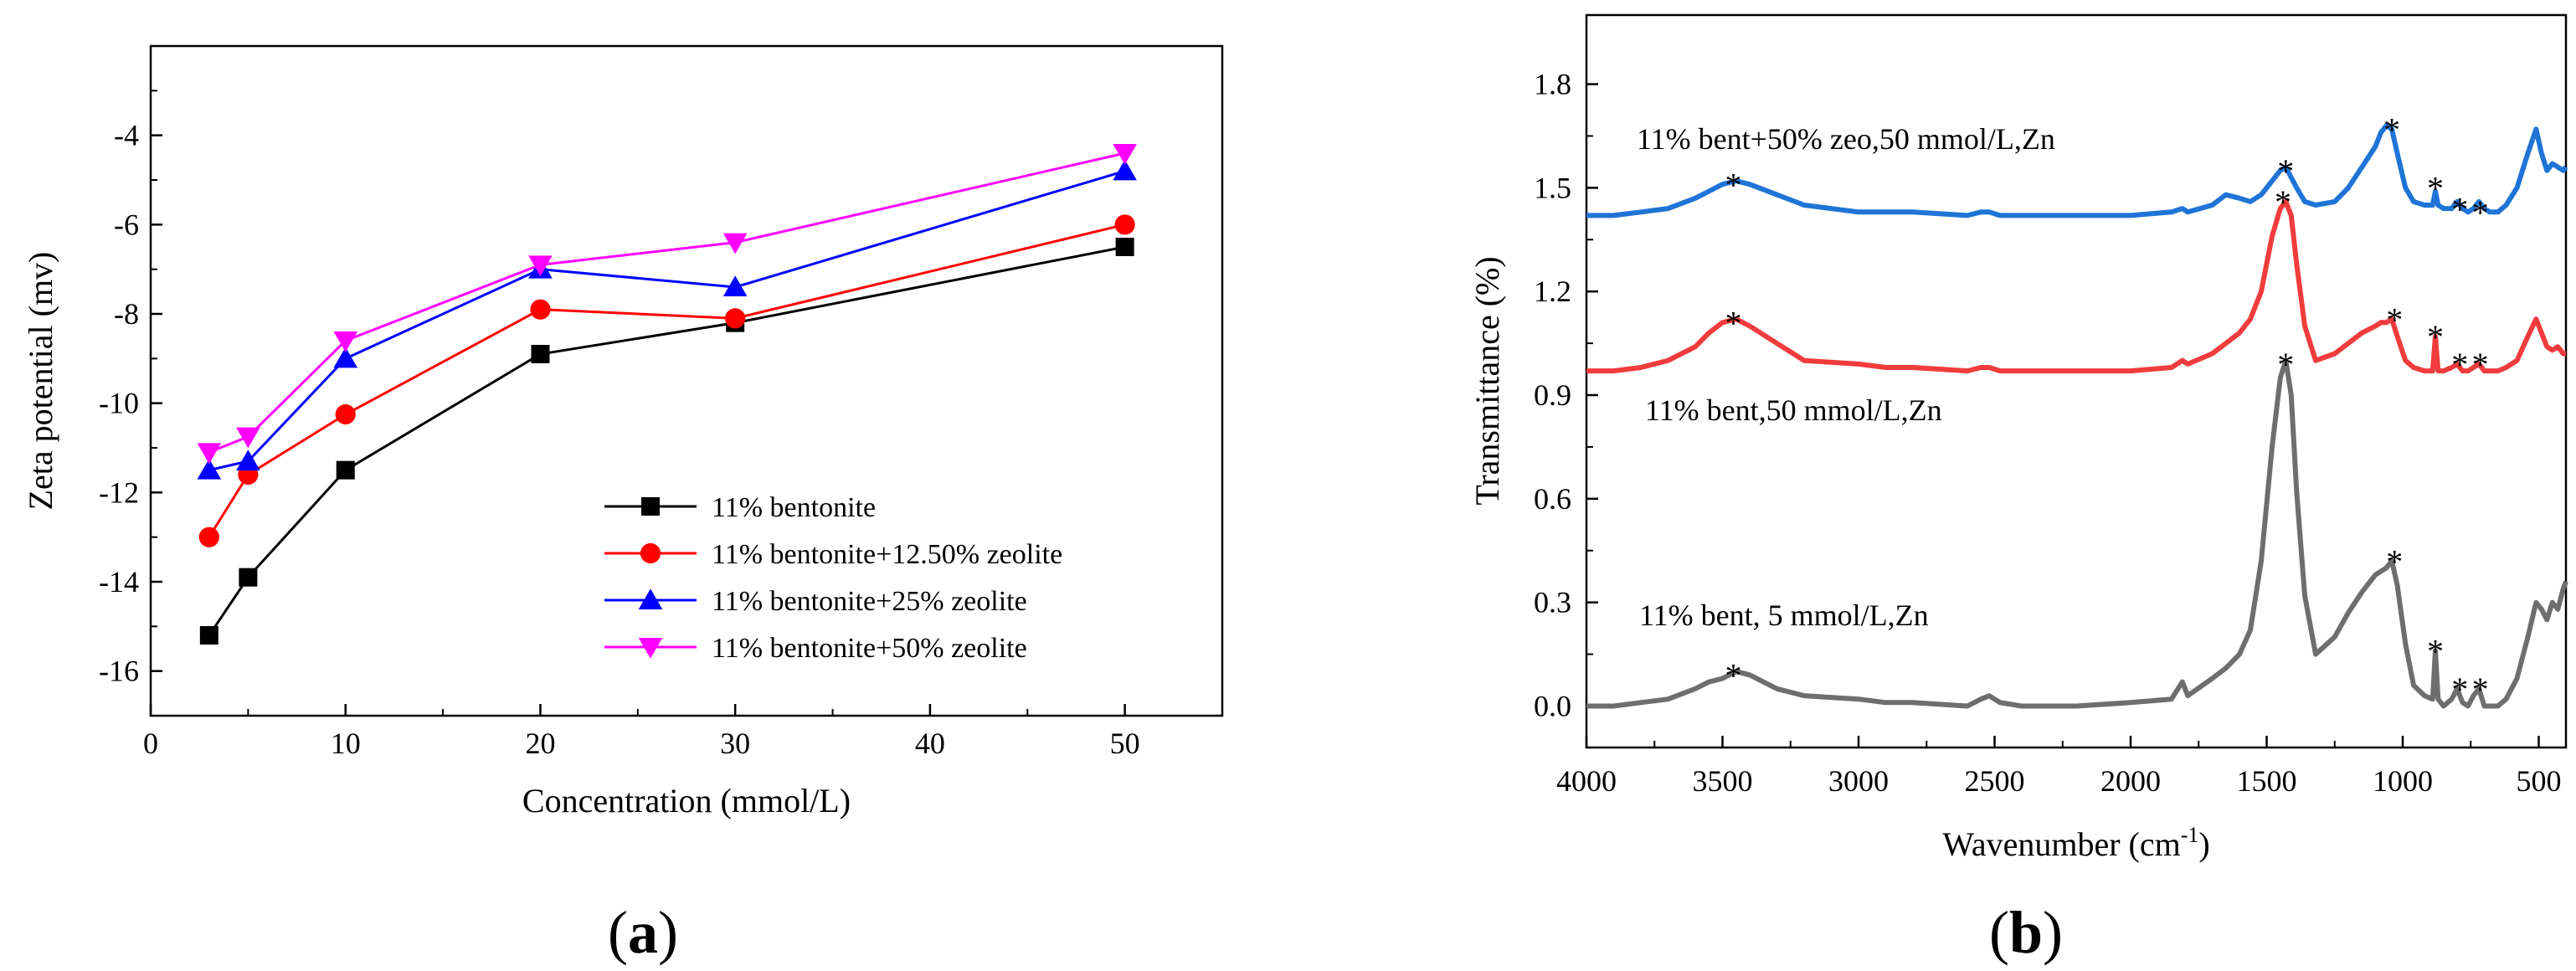 This screenshot has width=2576, height=971. I want to click on a-legend-label-1: 11% bentonite+12.50% zeolite, so click(887, 554).